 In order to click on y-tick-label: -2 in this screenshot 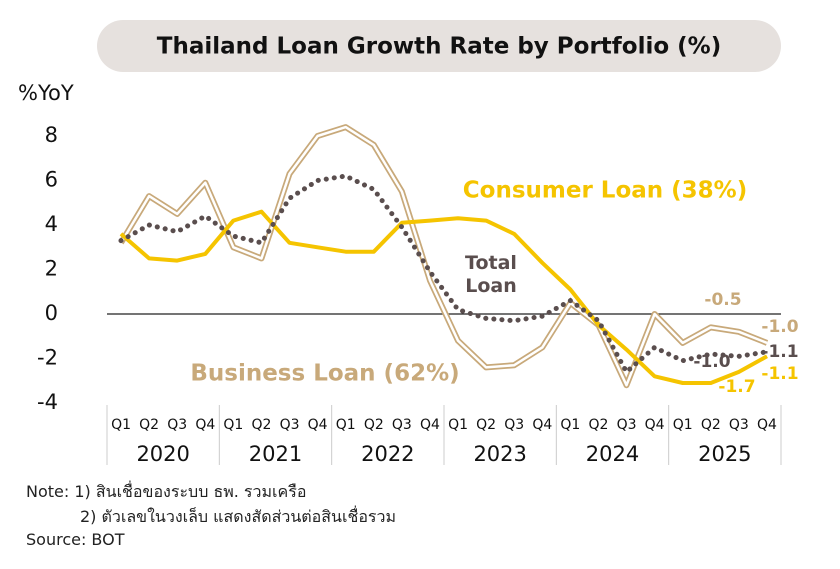, I will do `click(47, 358)`.